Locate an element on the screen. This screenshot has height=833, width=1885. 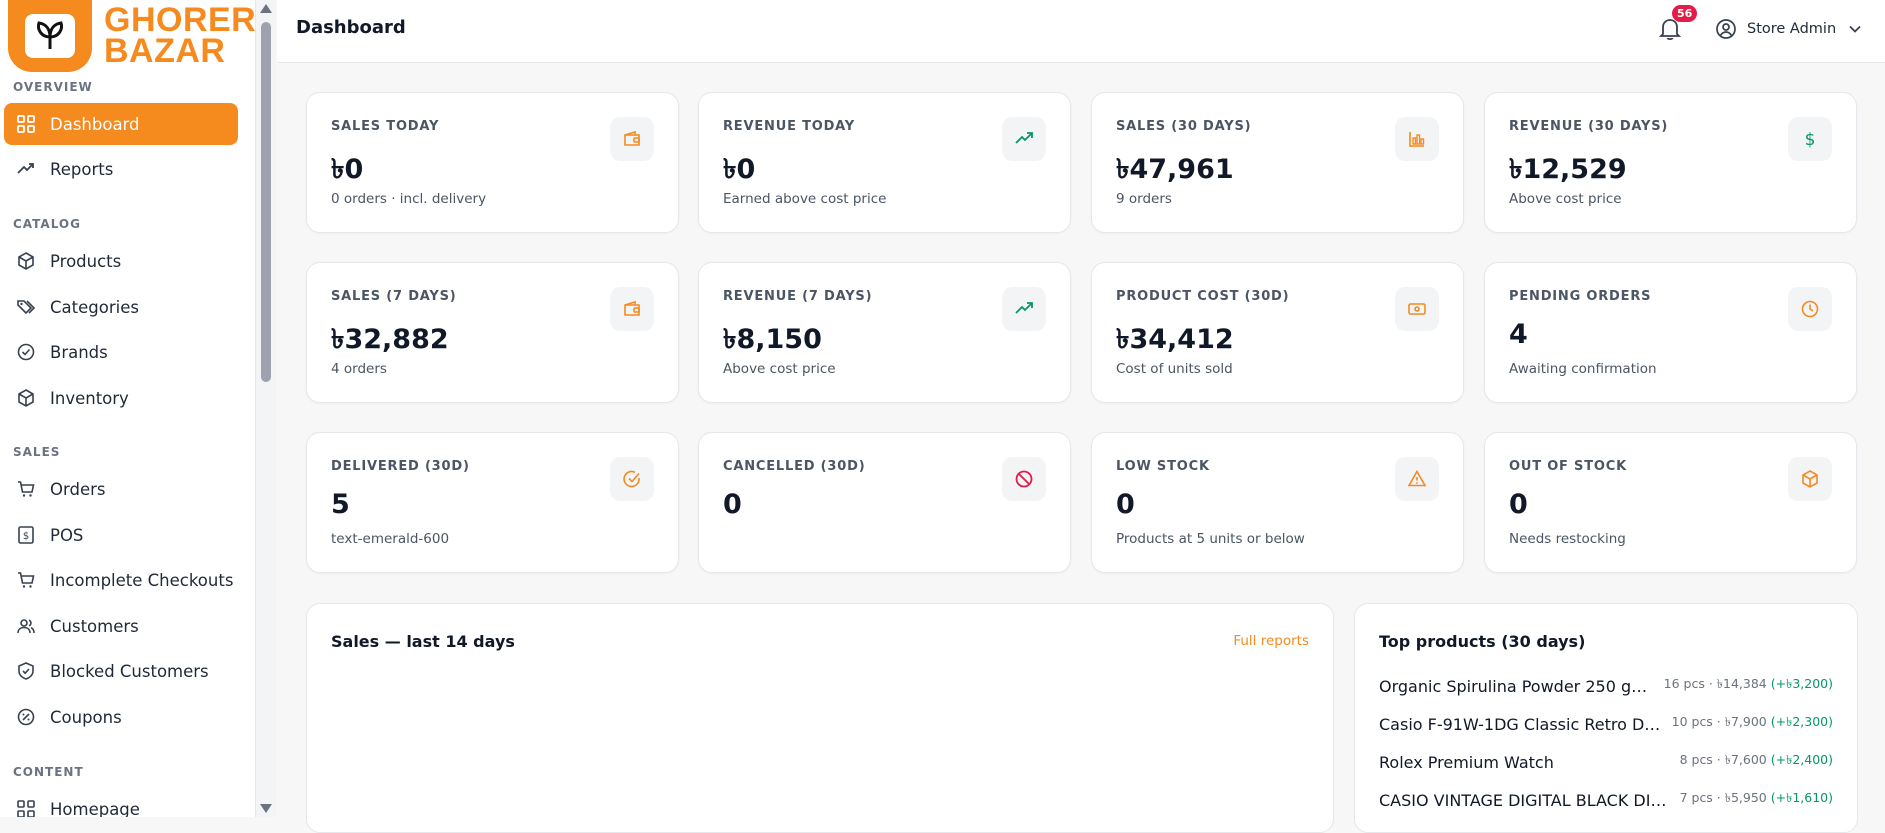
stat-card-revenue-7-days: REVENUE (7 DAYS) ৳8,150 Above cost price is located at coordinates (884, 332).